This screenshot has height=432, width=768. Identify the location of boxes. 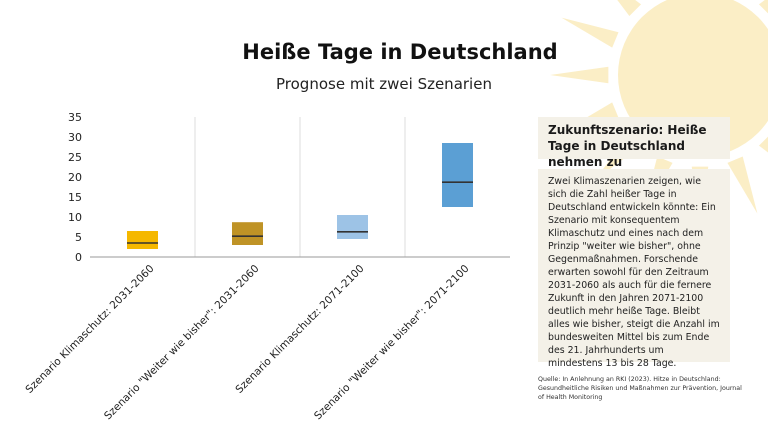
(300, 196).